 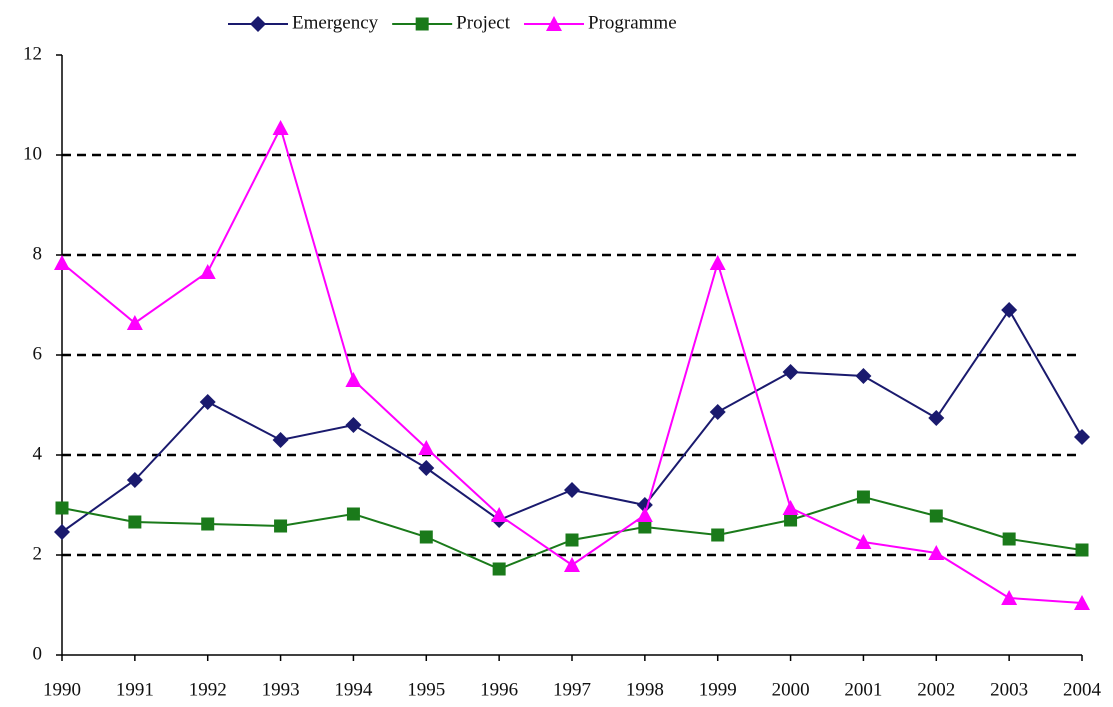 I want to click on x-tick-label: 2000, so click(x=791, y=689).